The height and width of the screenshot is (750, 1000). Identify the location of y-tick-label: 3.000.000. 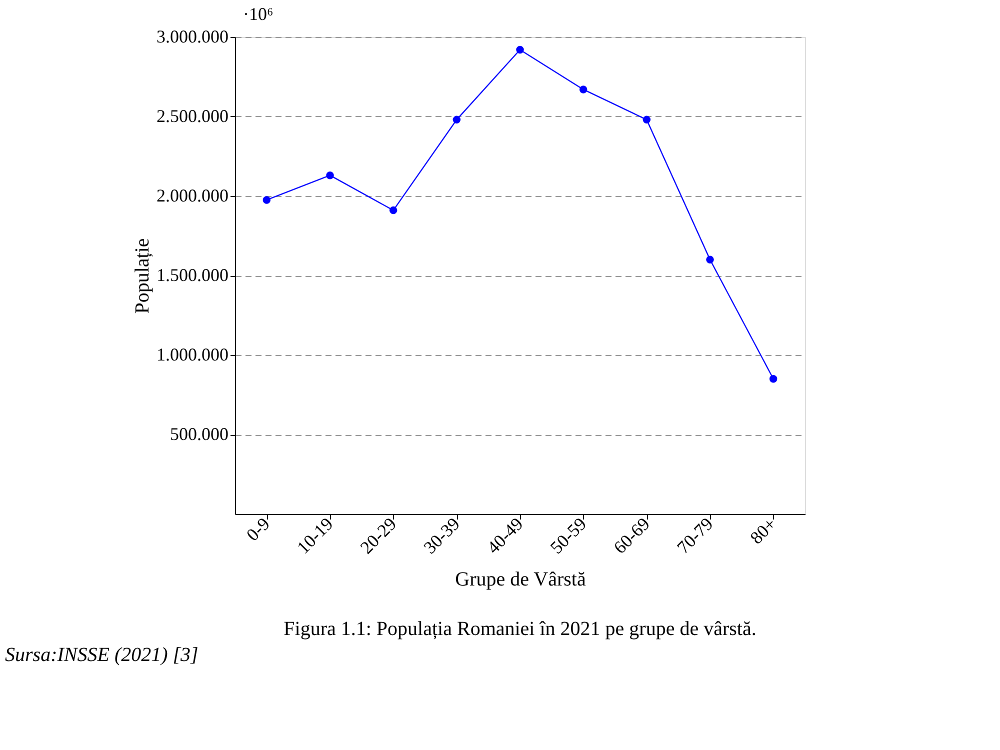
(192, 36).